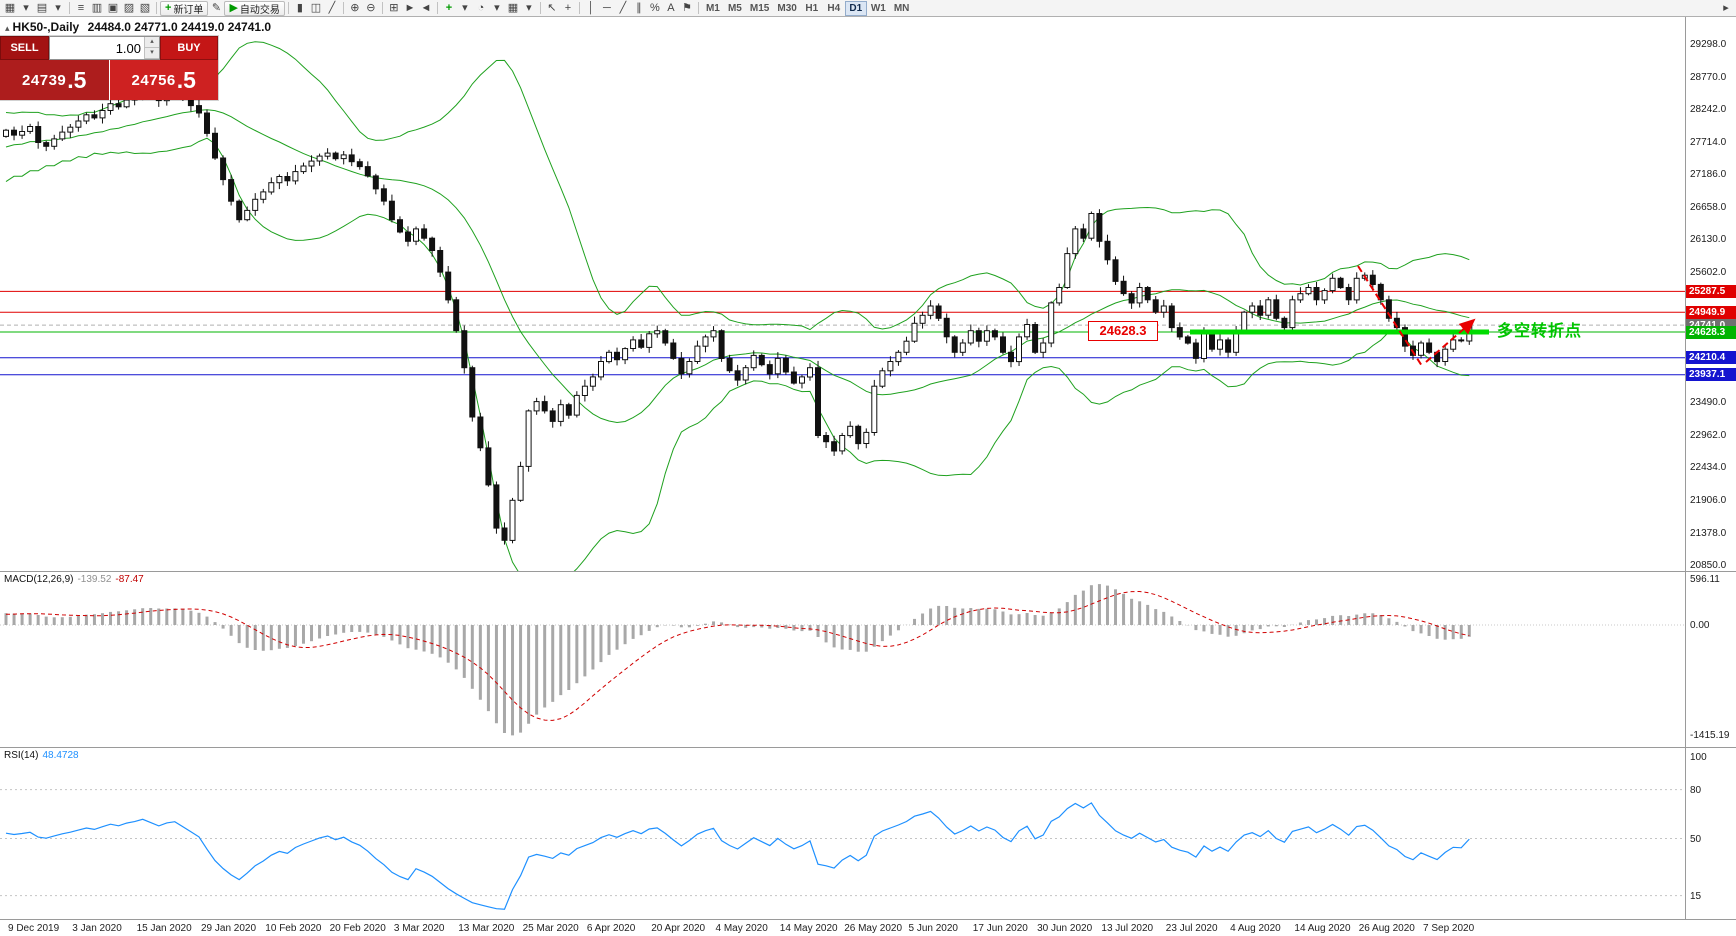 This screenshot has width=1736, height=936. What do you see at coordinates (873, 928) in the screenshot?
I see `date-label: 26 May 2020` at bounding box center [873, 928].